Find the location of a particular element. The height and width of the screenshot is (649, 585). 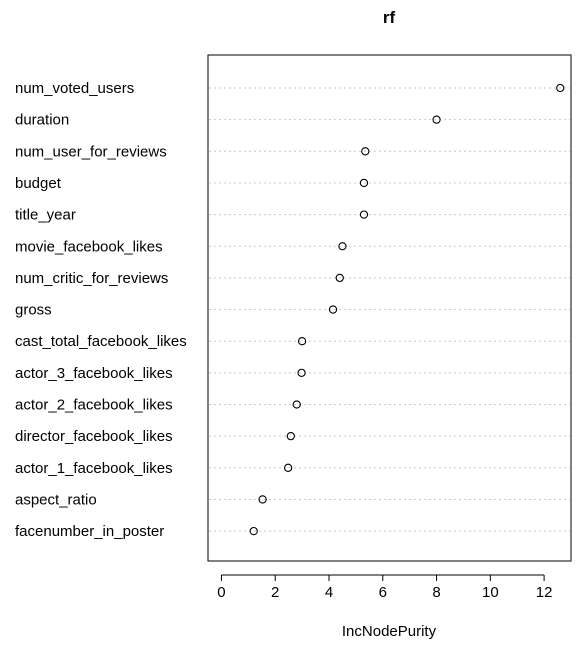

category-label: num_user_for_reviews is located at coordinates (91, 151).